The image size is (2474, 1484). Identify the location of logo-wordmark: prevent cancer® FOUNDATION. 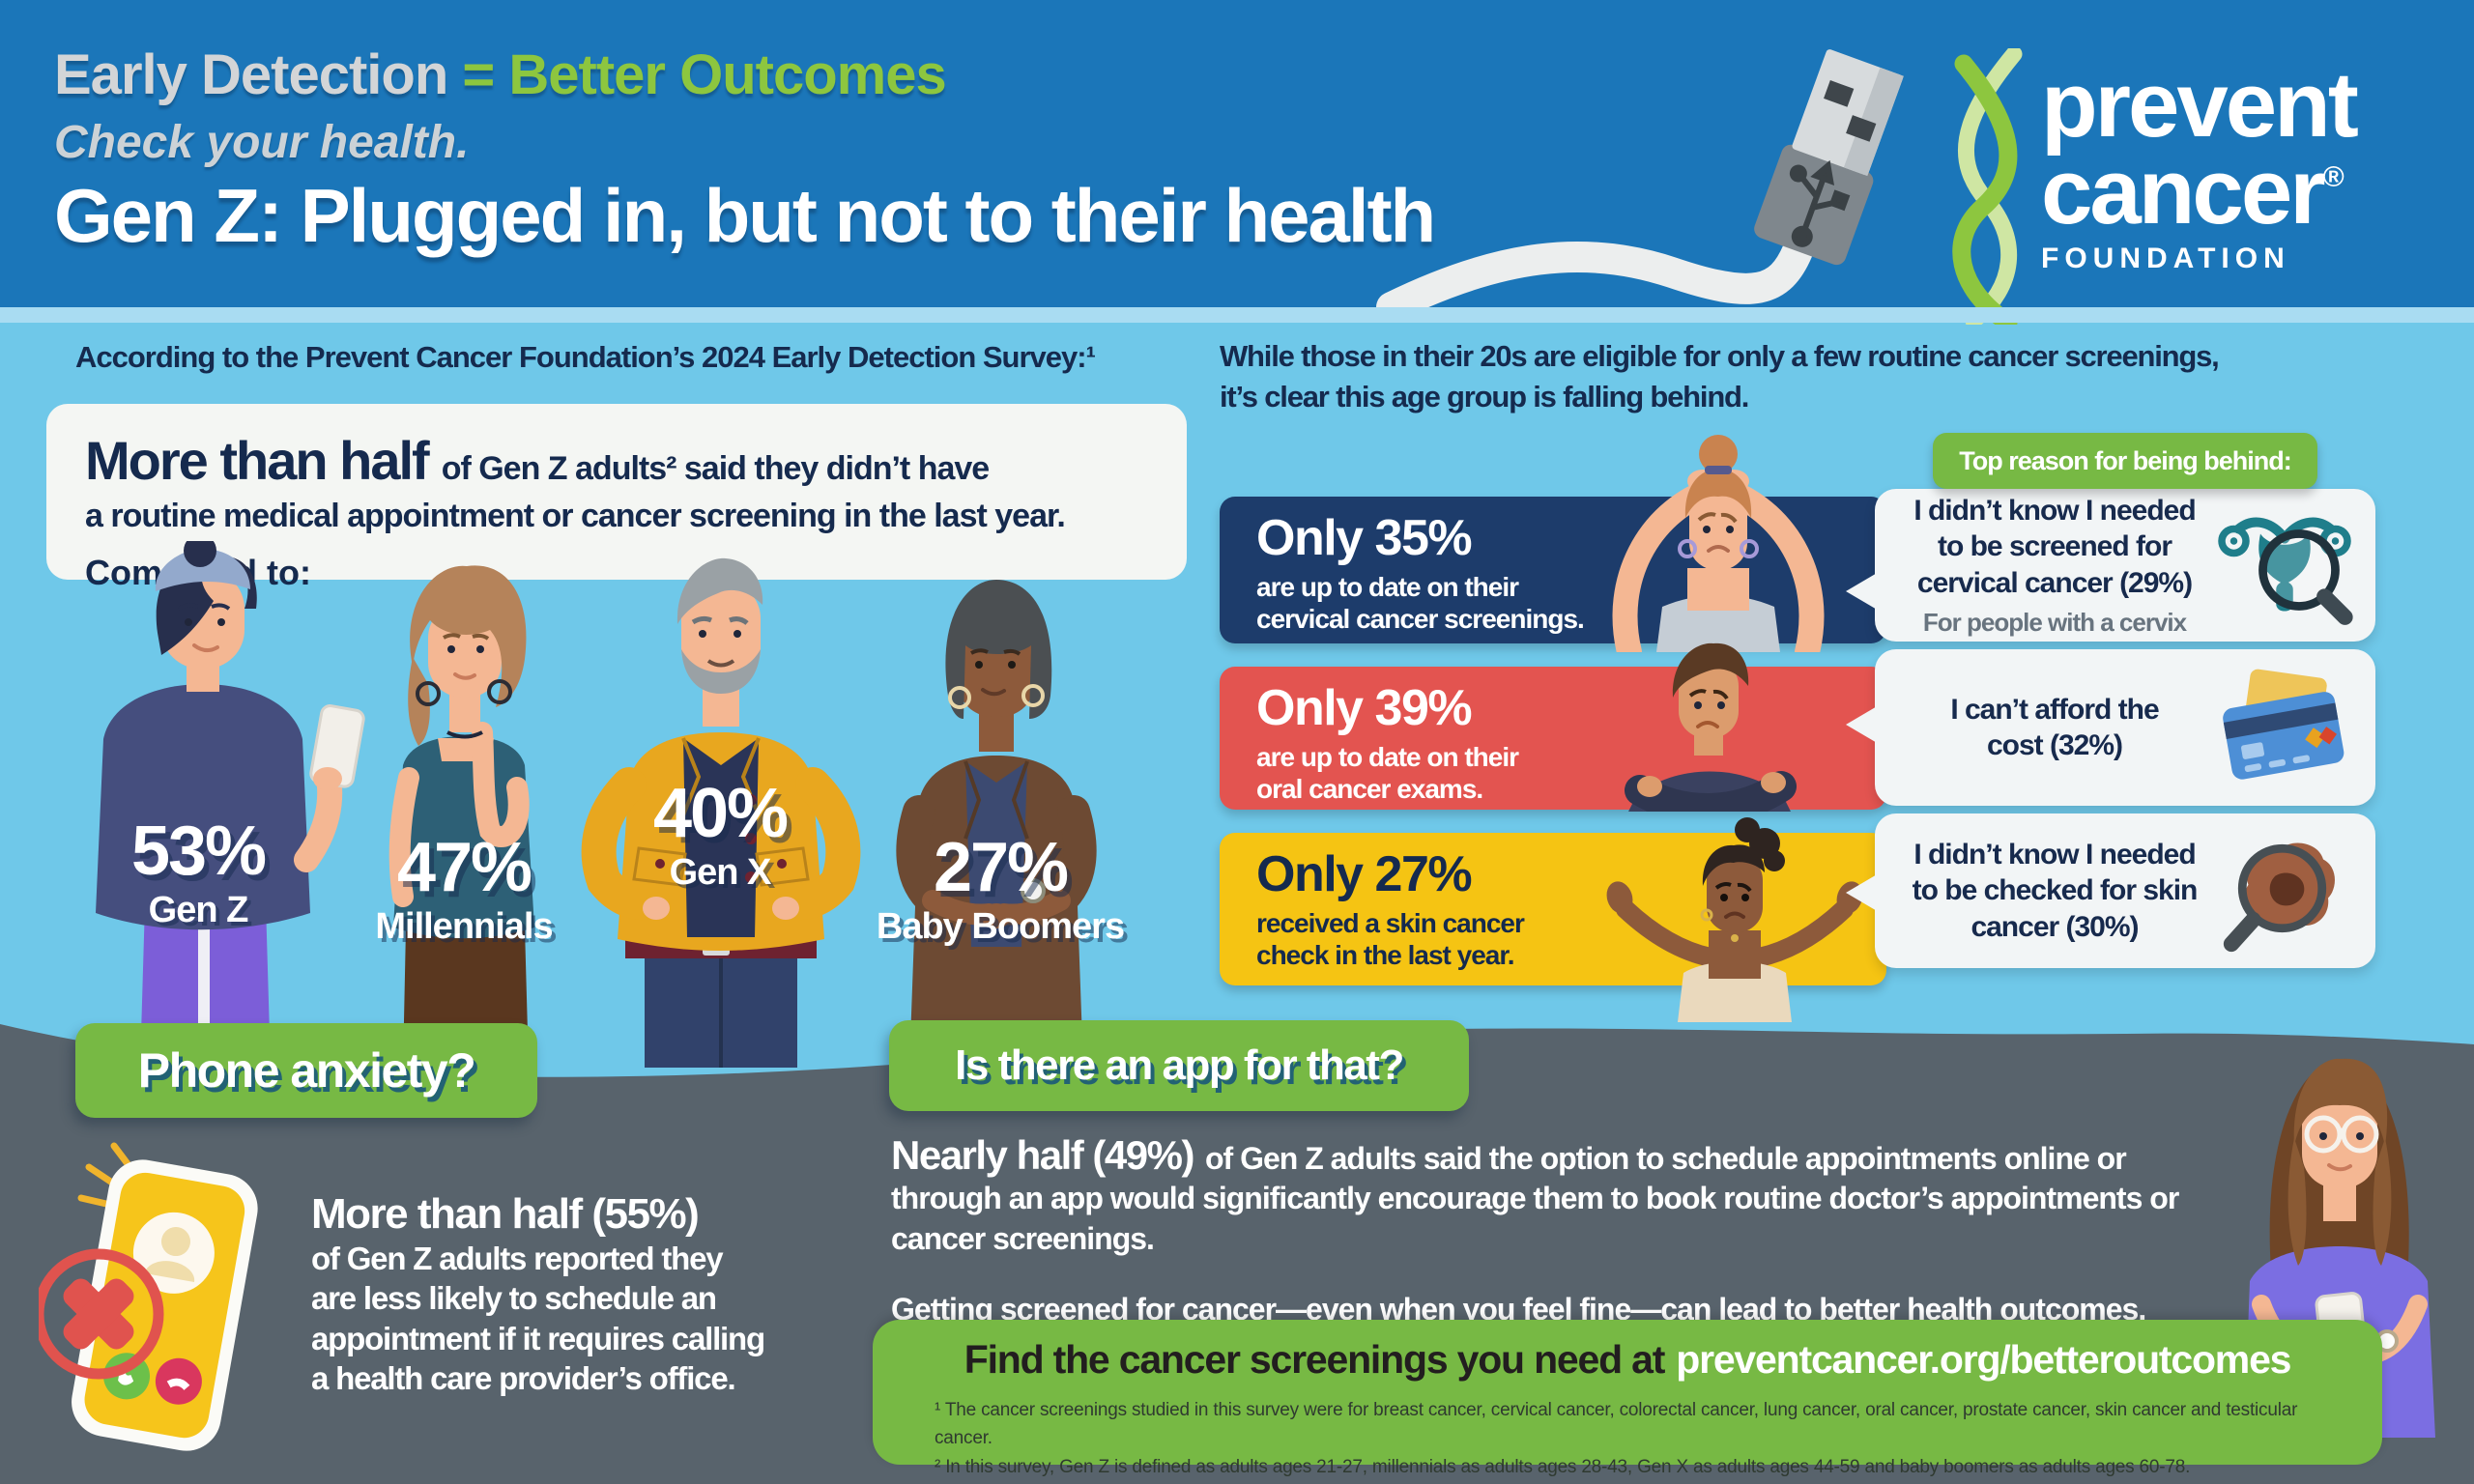
(2200, 164).